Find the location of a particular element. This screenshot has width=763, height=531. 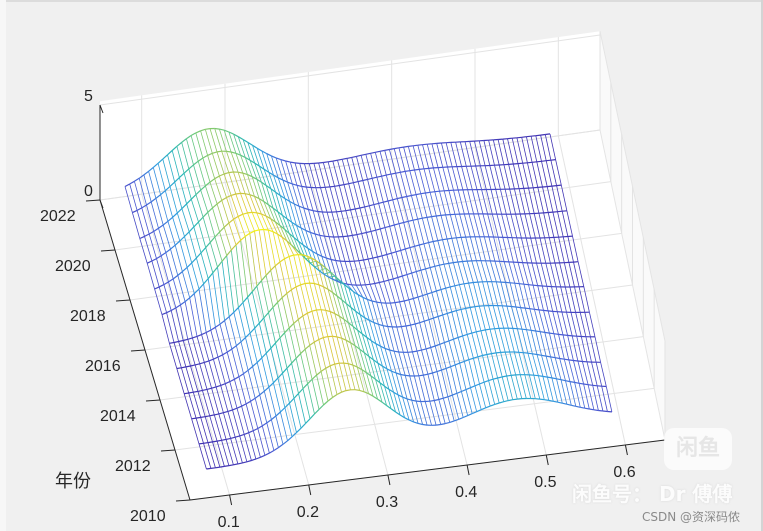

x-tick-label: 0.2 is located at coordinates (308, 512).